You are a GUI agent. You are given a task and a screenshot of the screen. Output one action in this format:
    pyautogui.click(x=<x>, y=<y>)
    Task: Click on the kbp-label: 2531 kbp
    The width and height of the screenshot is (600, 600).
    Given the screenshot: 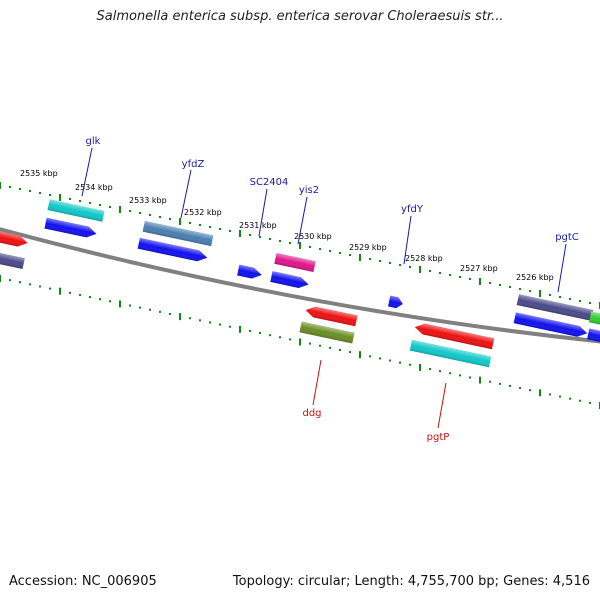 What is the action you would take?
    pyautogui.click(x=258, y=225)
    